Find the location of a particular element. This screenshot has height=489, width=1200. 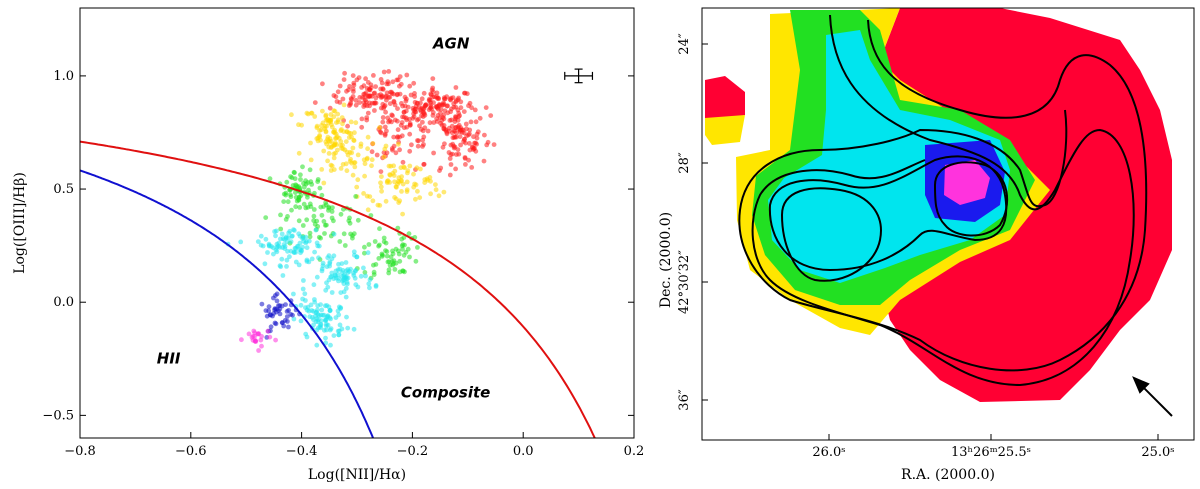

north-arrow is located at coordinates (1152, 396).